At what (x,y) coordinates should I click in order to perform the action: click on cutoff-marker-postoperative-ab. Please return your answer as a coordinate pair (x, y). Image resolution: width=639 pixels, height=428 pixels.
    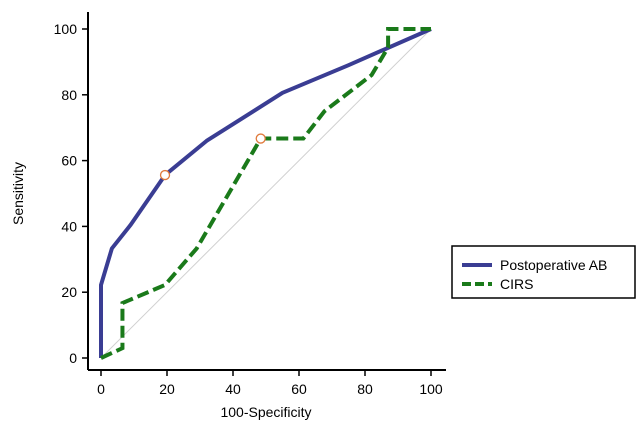
    Looking at the image, I should click on (165, 175).